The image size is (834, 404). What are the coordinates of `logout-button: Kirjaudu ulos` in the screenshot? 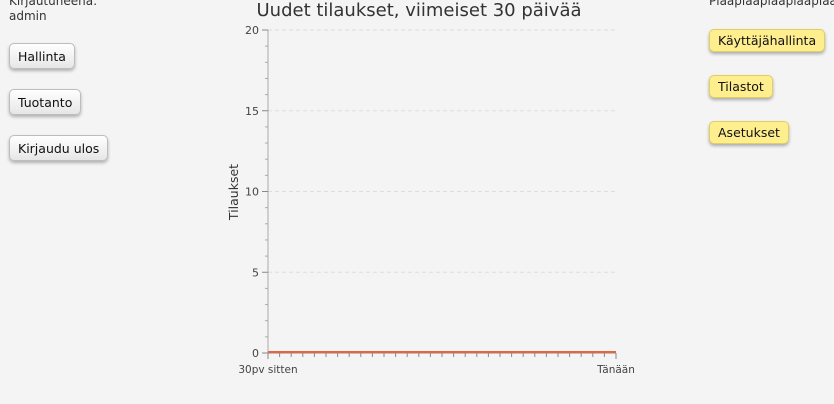 It's located at (59, 148).